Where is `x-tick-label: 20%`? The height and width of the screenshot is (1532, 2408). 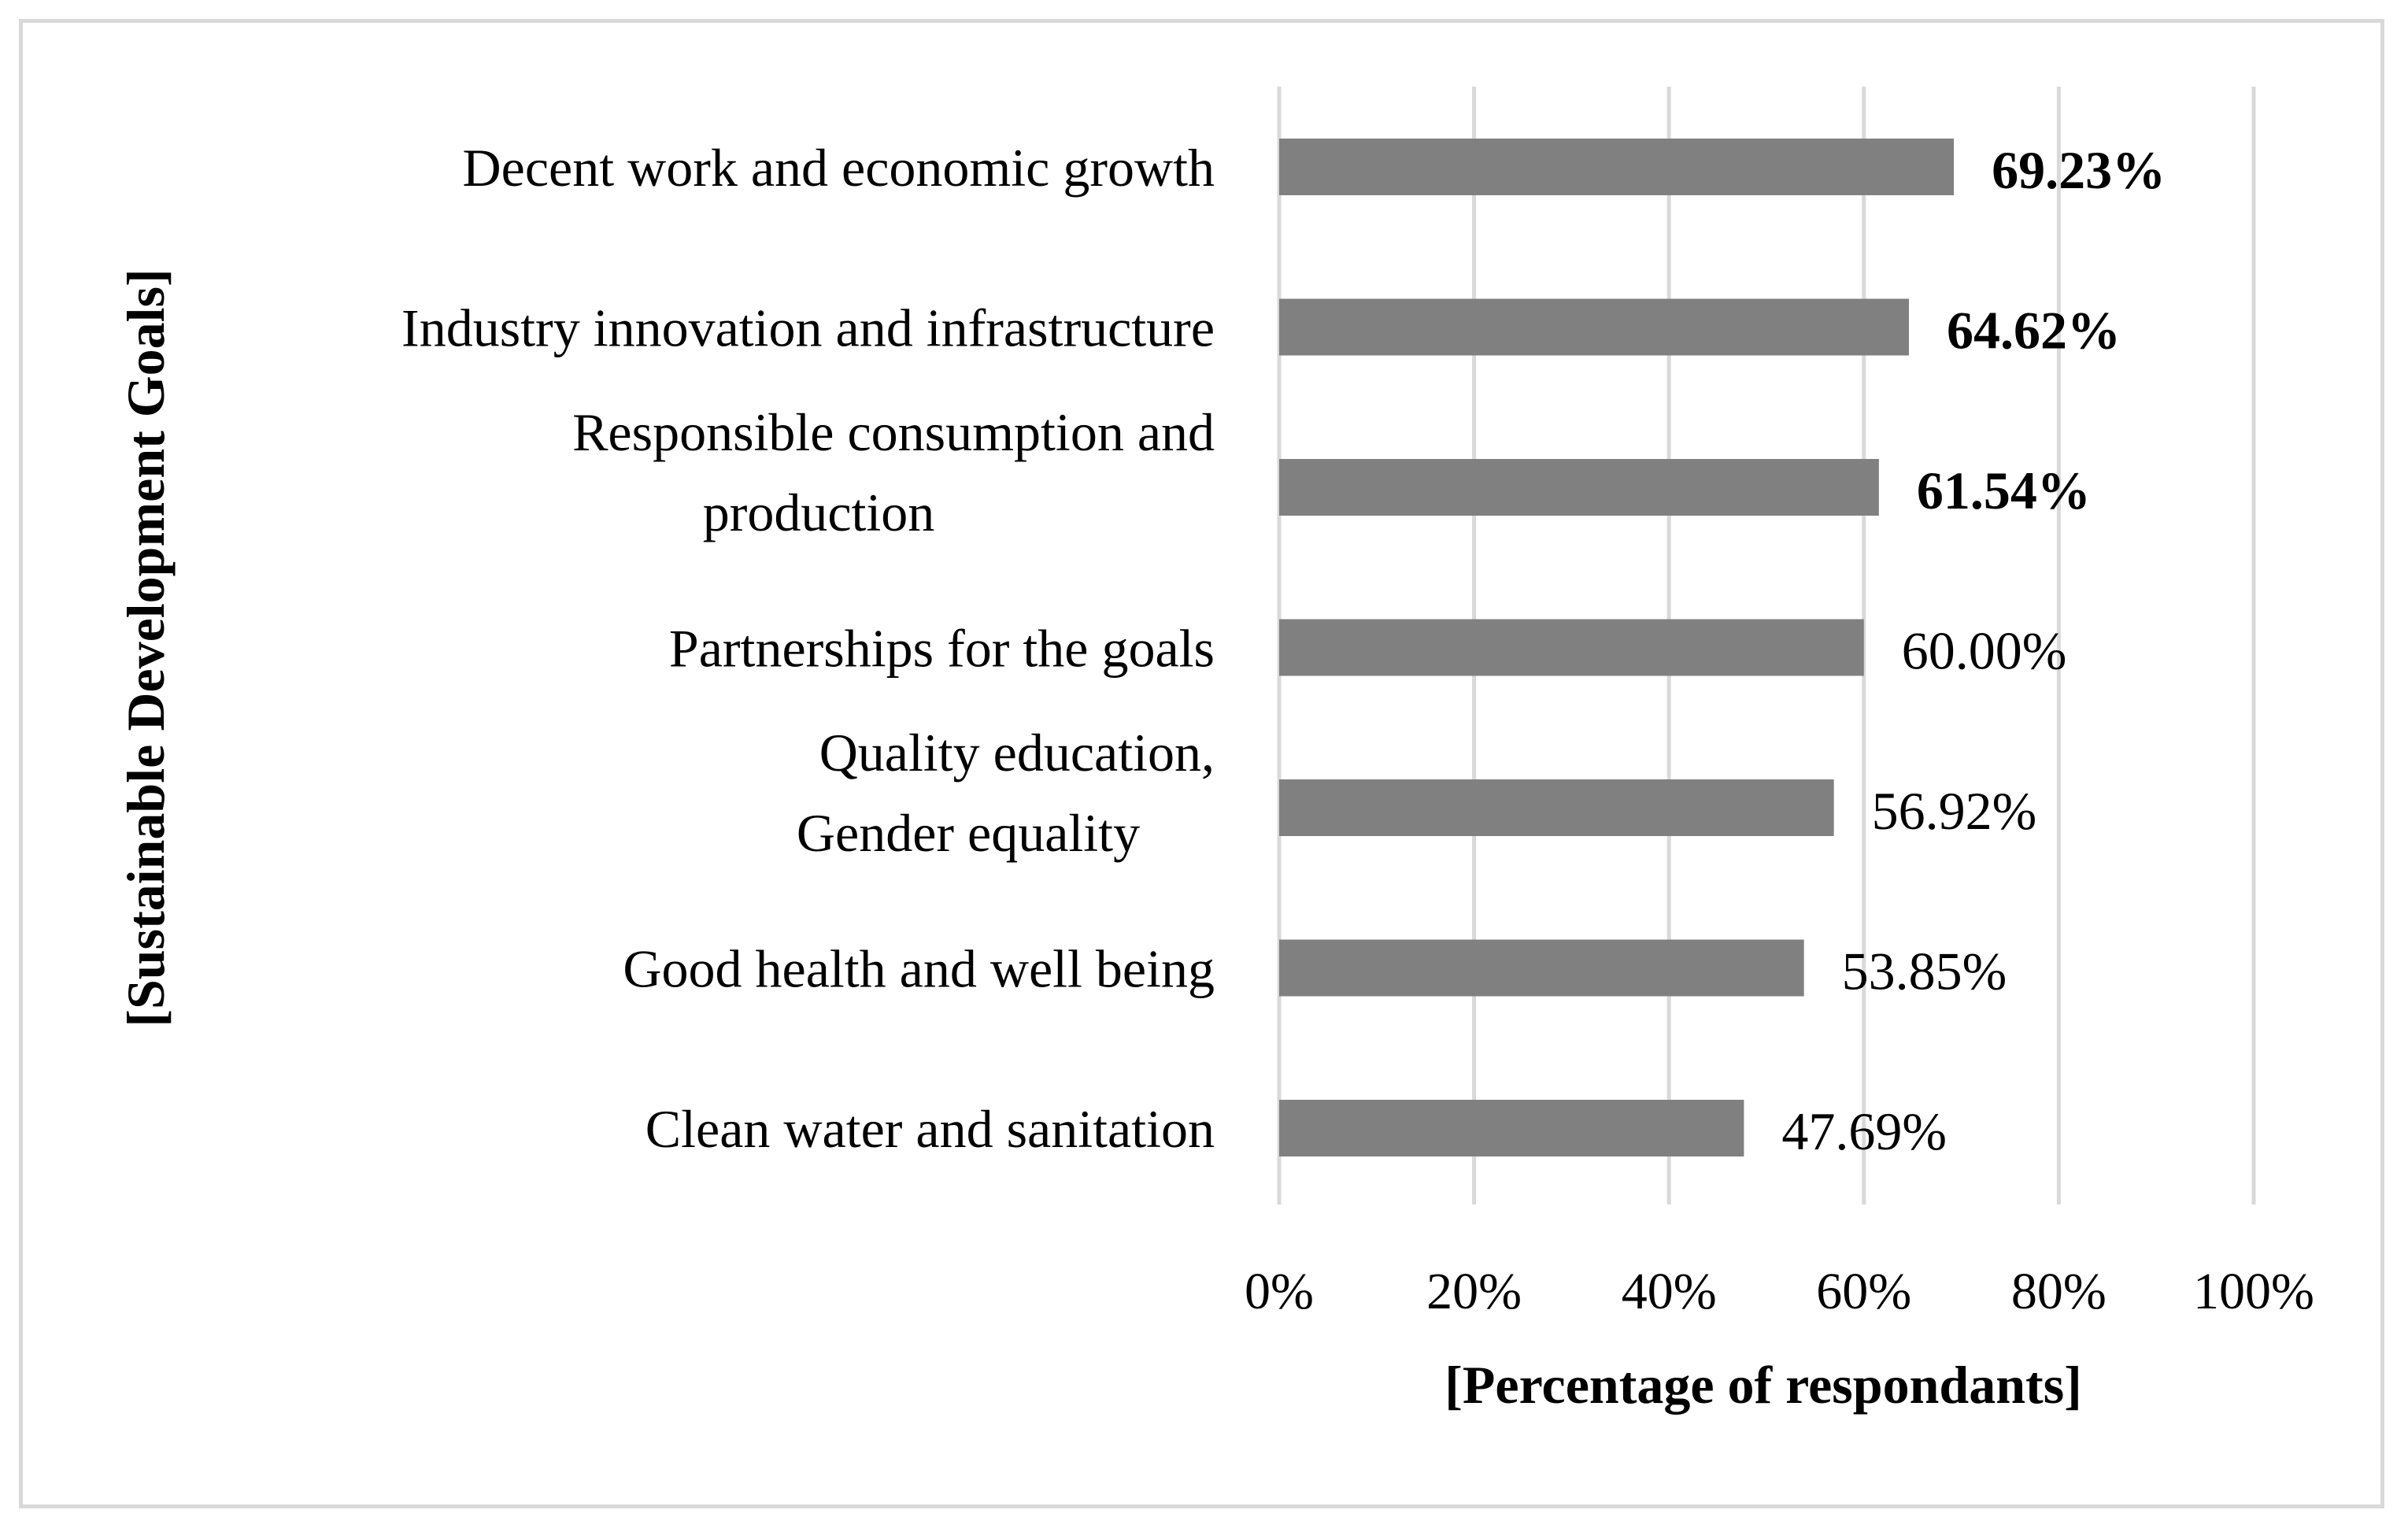 x-tick-label: 20% is located at coordinates (1474, 1291).